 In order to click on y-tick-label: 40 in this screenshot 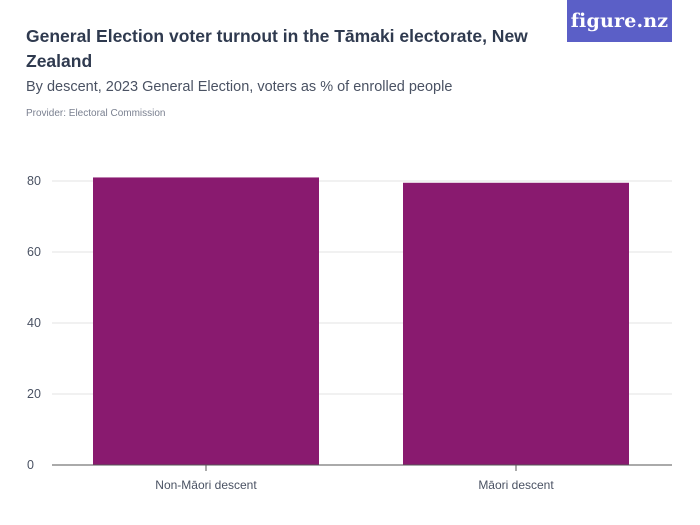, I will do `click(34, 323)`.